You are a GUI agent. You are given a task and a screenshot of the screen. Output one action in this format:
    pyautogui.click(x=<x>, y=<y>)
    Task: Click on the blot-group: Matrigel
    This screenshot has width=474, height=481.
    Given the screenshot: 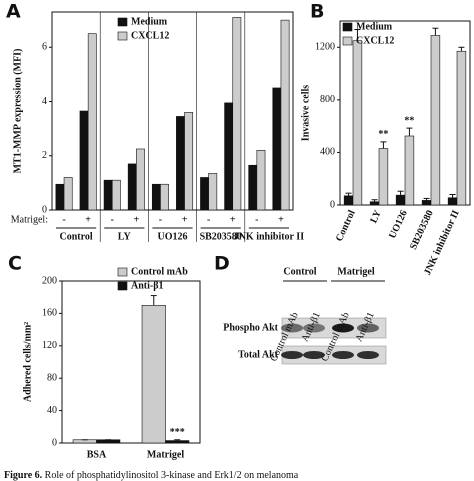 What is the action you would take?
    pyautogui.click(x=355, y=271)
    